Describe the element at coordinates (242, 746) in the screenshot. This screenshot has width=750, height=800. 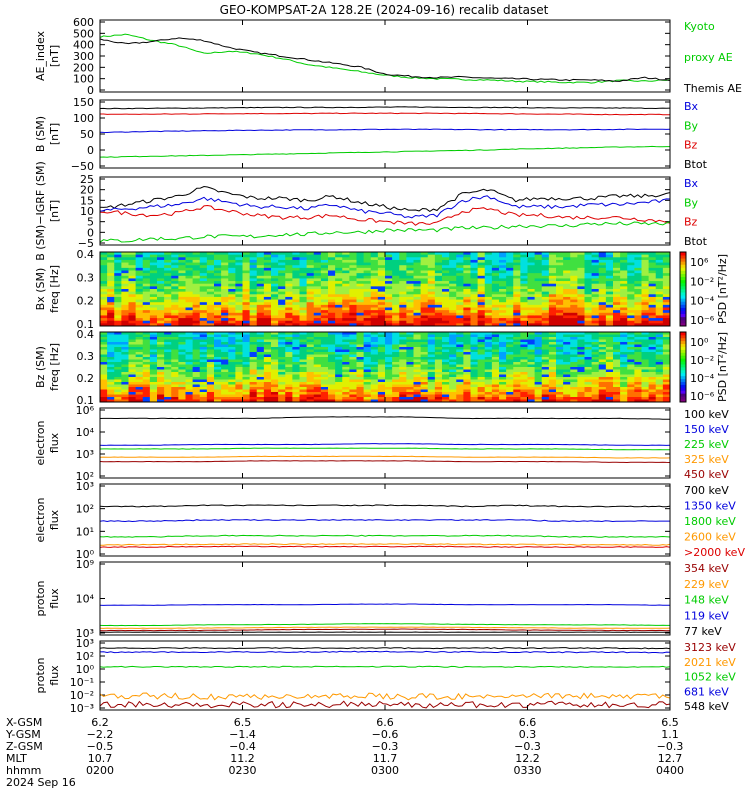
I see `ephemeris-value: −0.4` at that location.